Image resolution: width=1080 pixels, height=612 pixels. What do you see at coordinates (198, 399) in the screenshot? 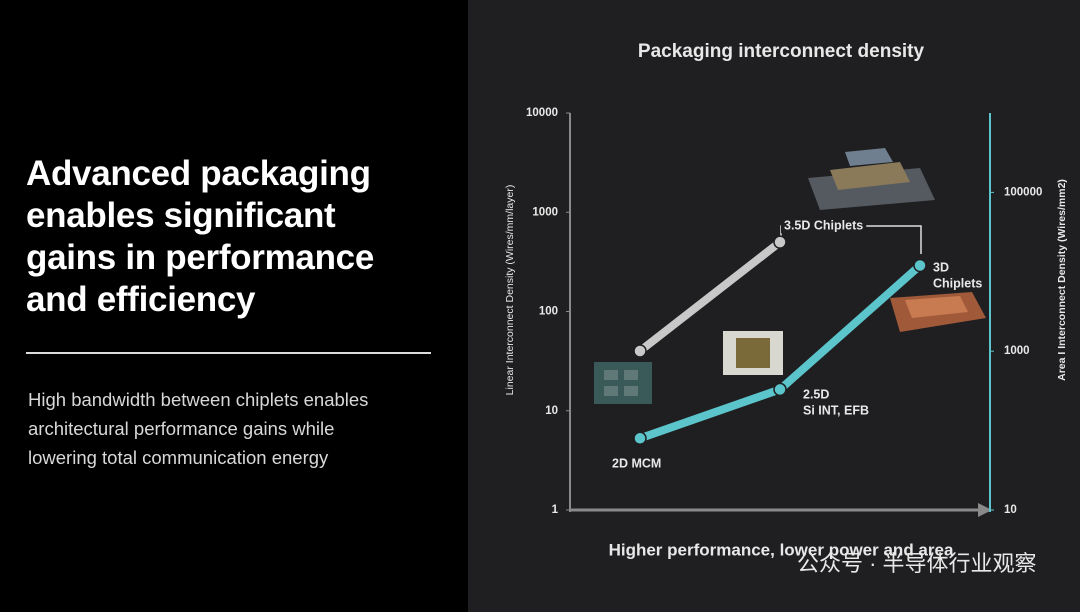
I see `body-line: High bandwidth between chiplets enables` at bounding box center [198, 399].